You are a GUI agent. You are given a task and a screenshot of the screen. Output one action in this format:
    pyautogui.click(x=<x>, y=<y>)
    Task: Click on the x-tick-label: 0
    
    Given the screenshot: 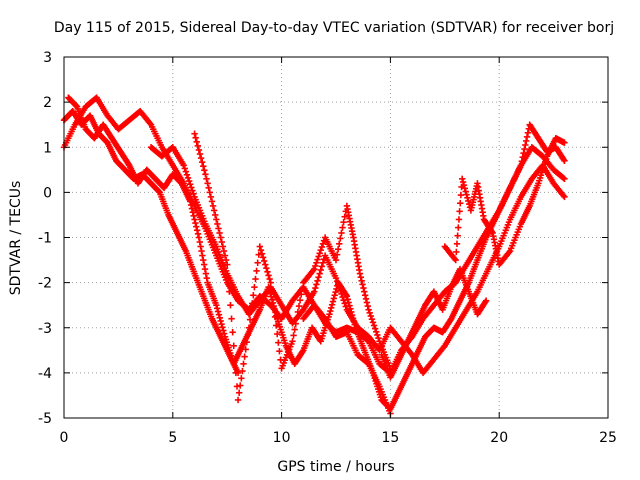 What is the action you would take?
    pyautogui.click(x=64, y=438)
    